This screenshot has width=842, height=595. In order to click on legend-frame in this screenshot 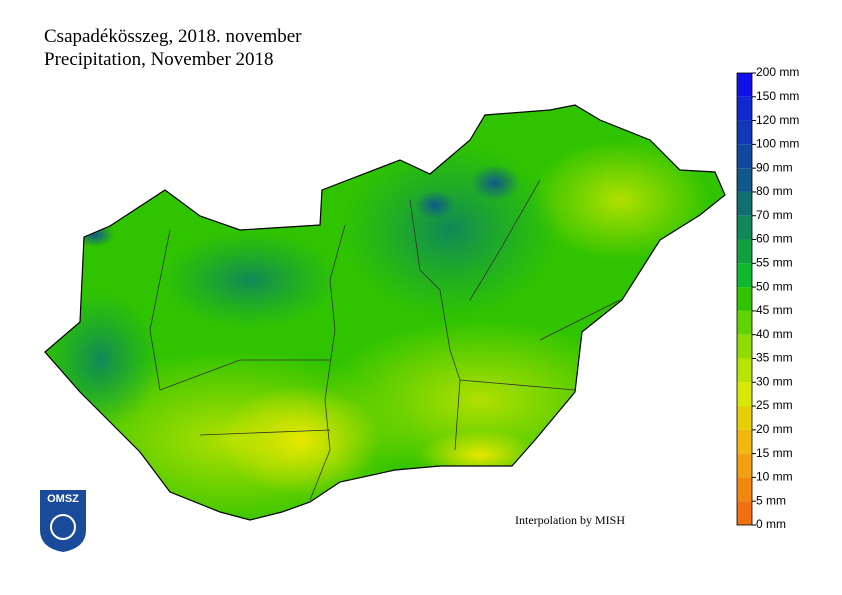, I will do `click(744, 299)`.